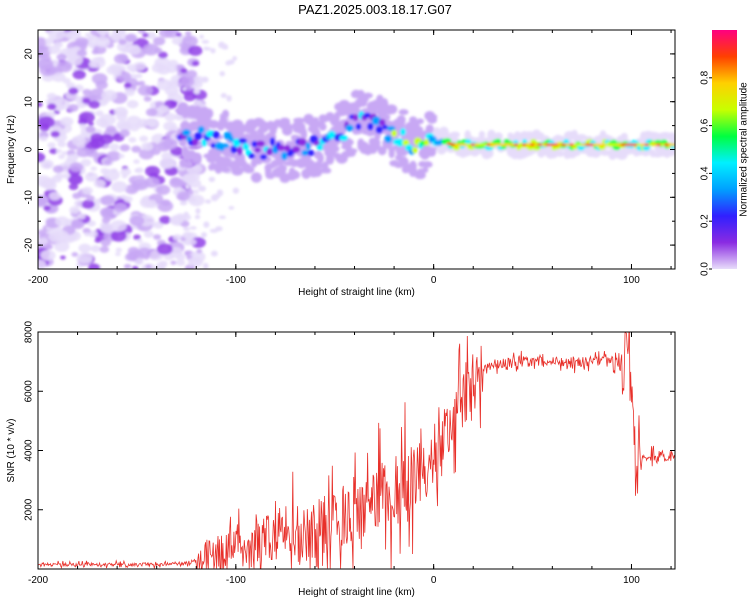 The image size is (750, 600). What do you see at coordinates (631, 580) in the screenshot?
I see `snr-xtick-label: 100` at bounding box center [631, 580].